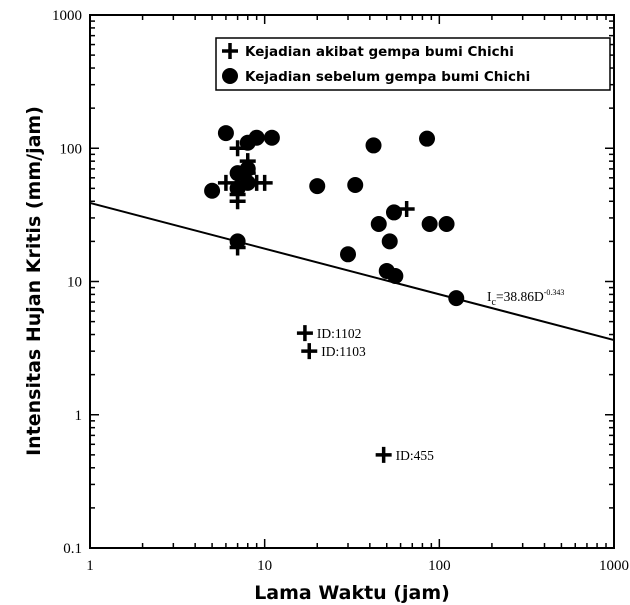 Image resolution: width=630 pixels, height=605 pixels. What do you see at coordinates (34, 281) in the screenshot?
I see `y-axis-title: Intensitas Hujan Kritis (mm/jam)` at bounding box center [34, 281].